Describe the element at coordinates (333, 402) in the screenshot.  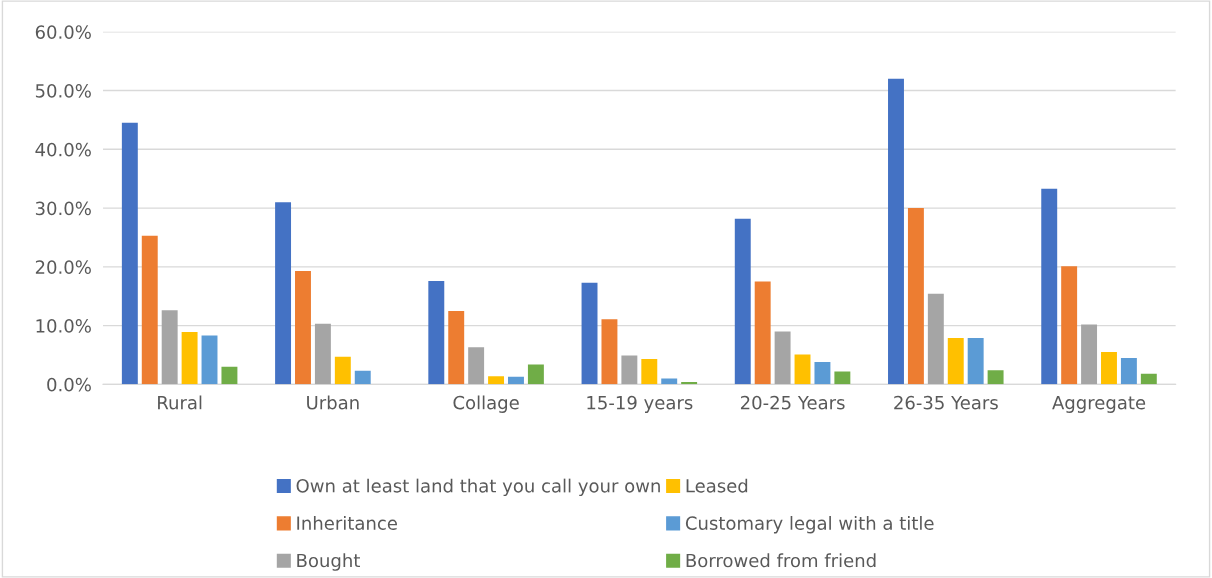
I see `x-tick-label: Urban` at that location.